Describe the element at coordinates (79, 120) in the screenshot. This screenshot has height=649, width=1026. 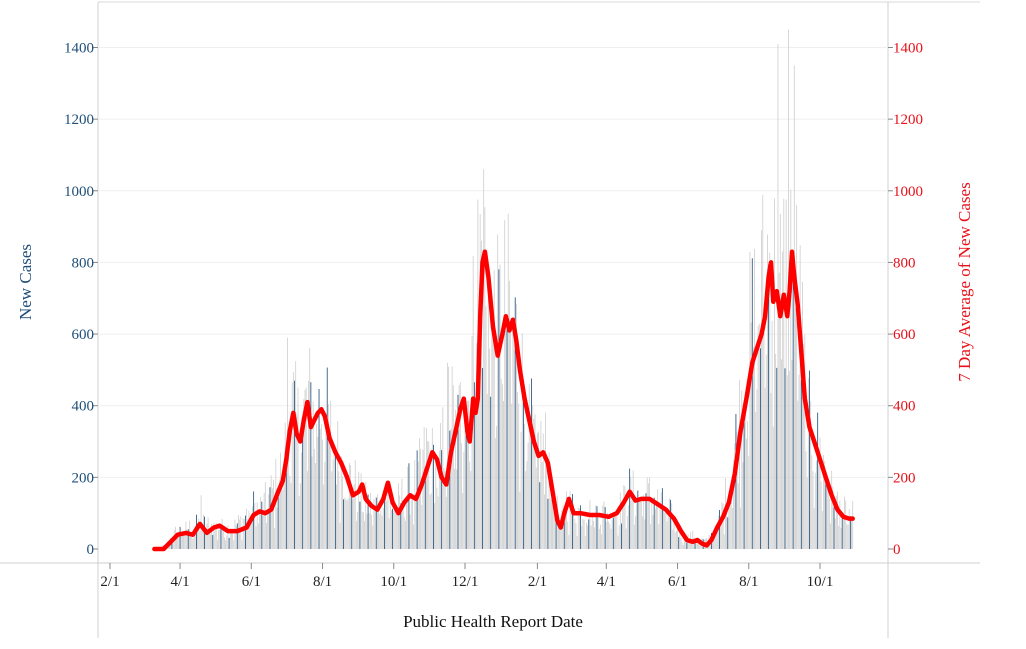
I see `left-tick-label: 1200` at that location.